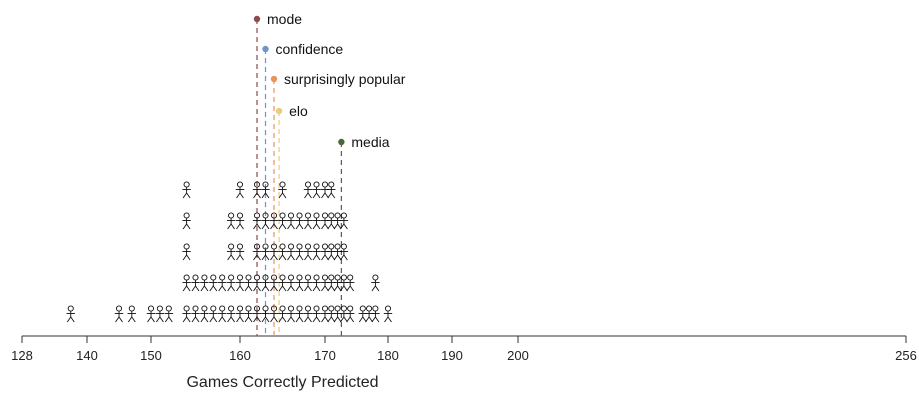 The width and height of the screenshot is (919, 393). I want to click on method-dot-surprisingly-popular, so click(274, 79).